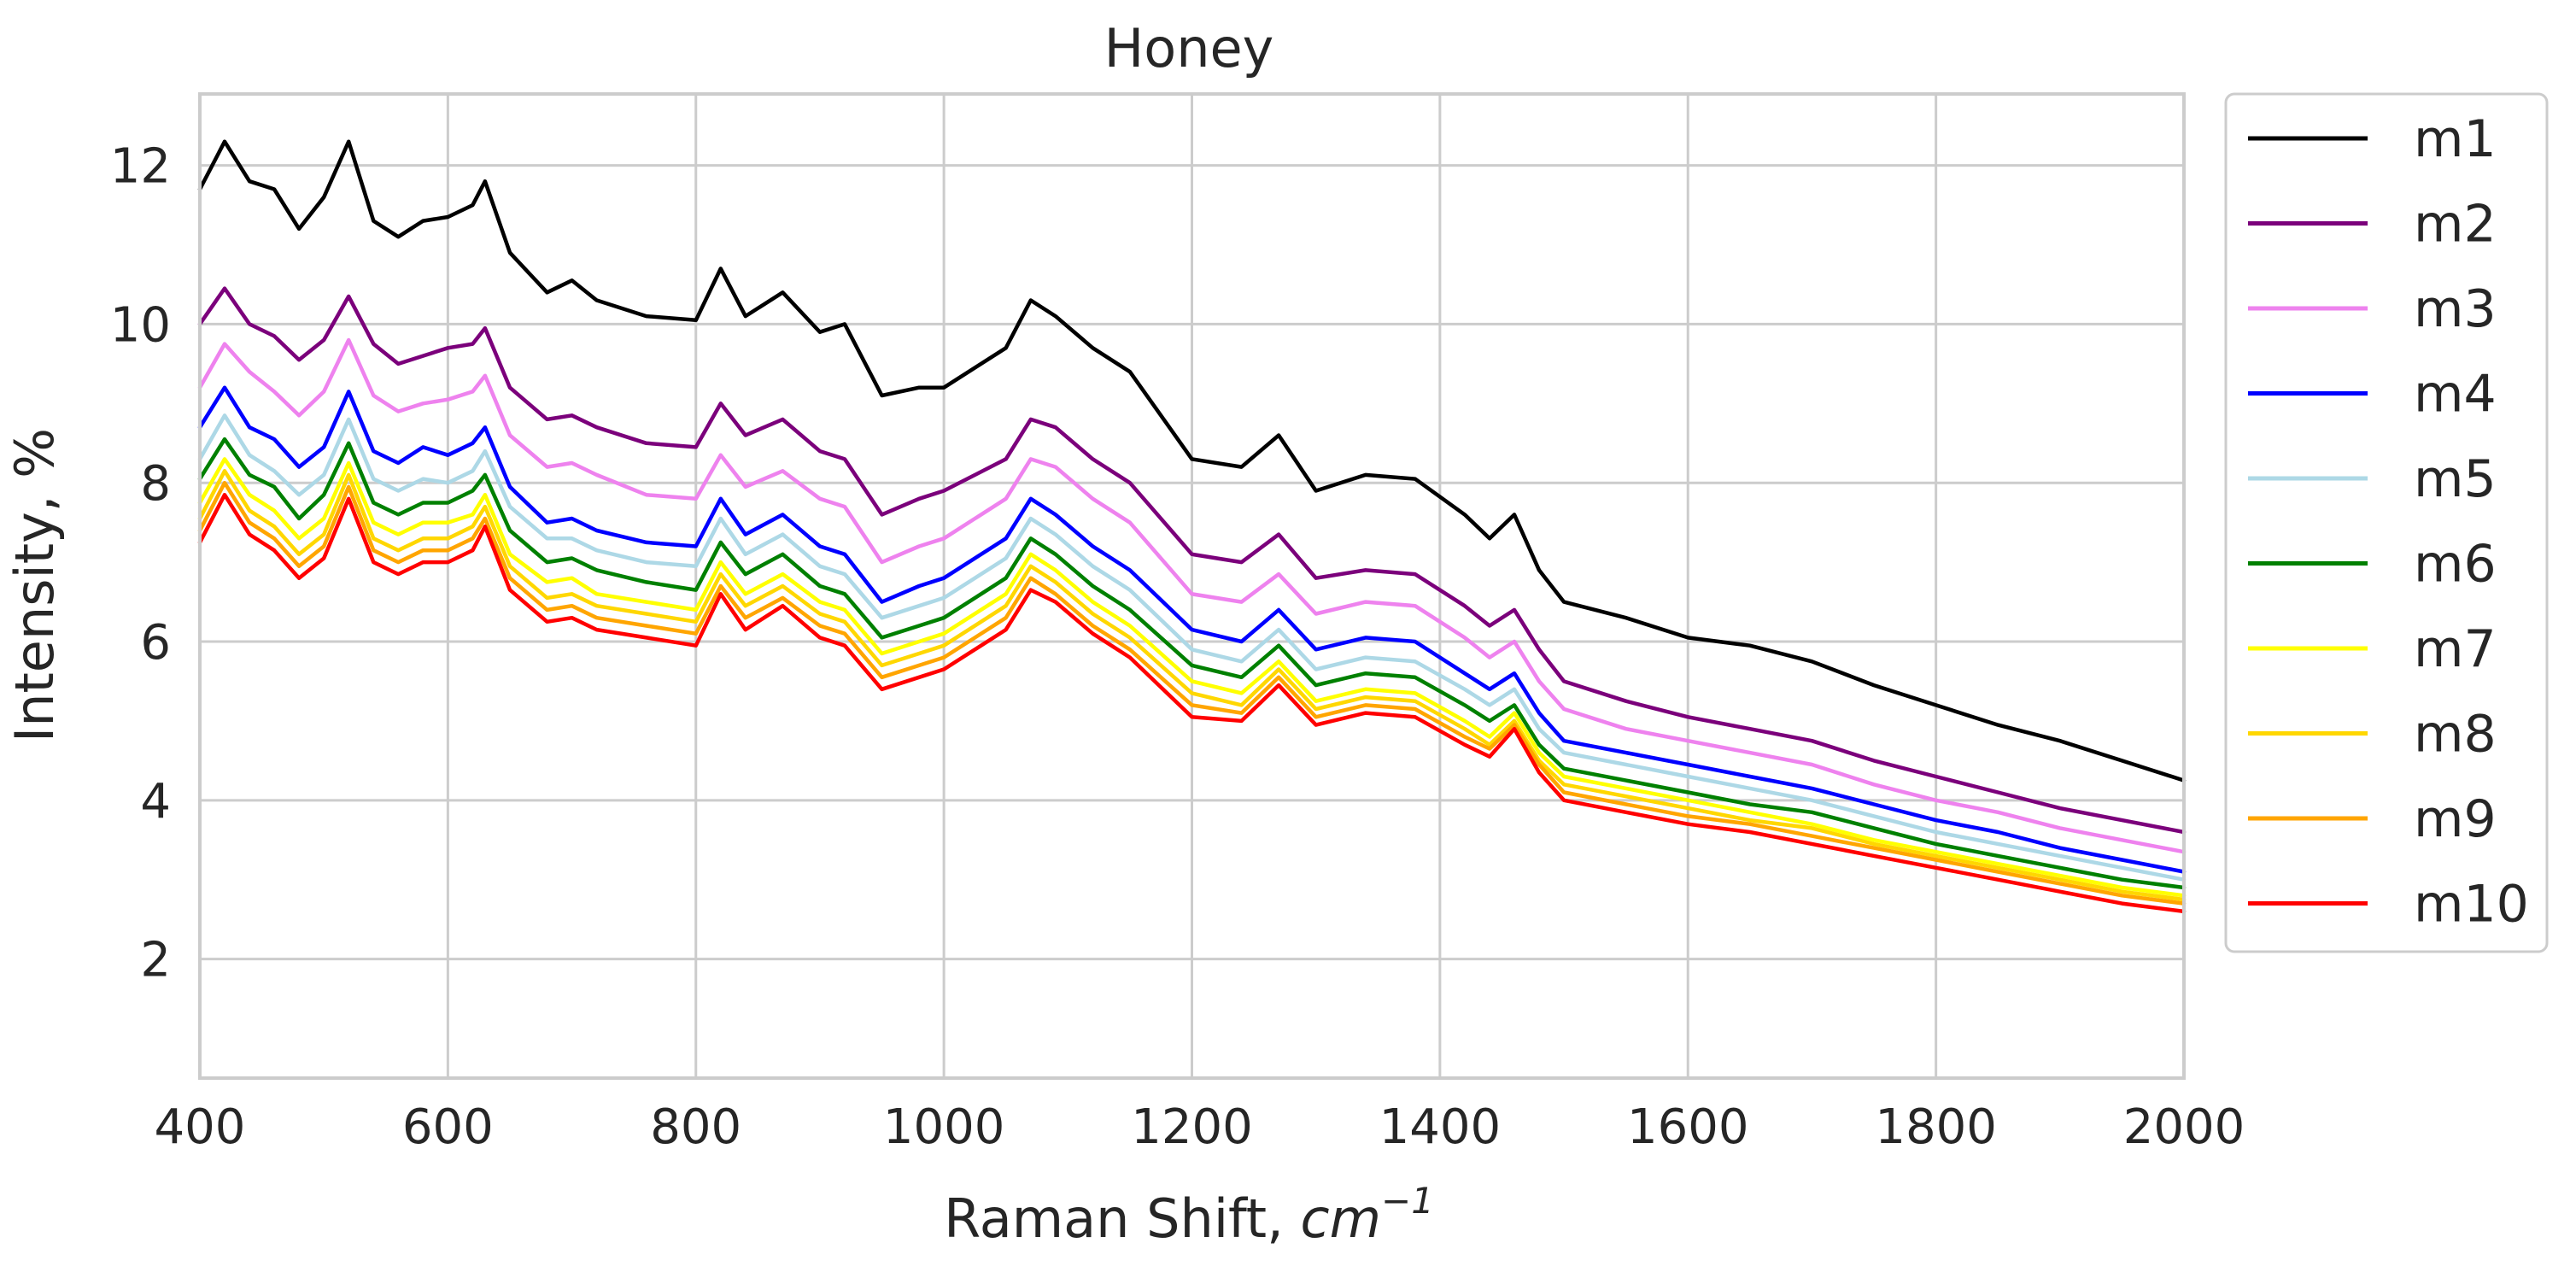  I want to click on y-tick-label: 4, so click(155, 802).